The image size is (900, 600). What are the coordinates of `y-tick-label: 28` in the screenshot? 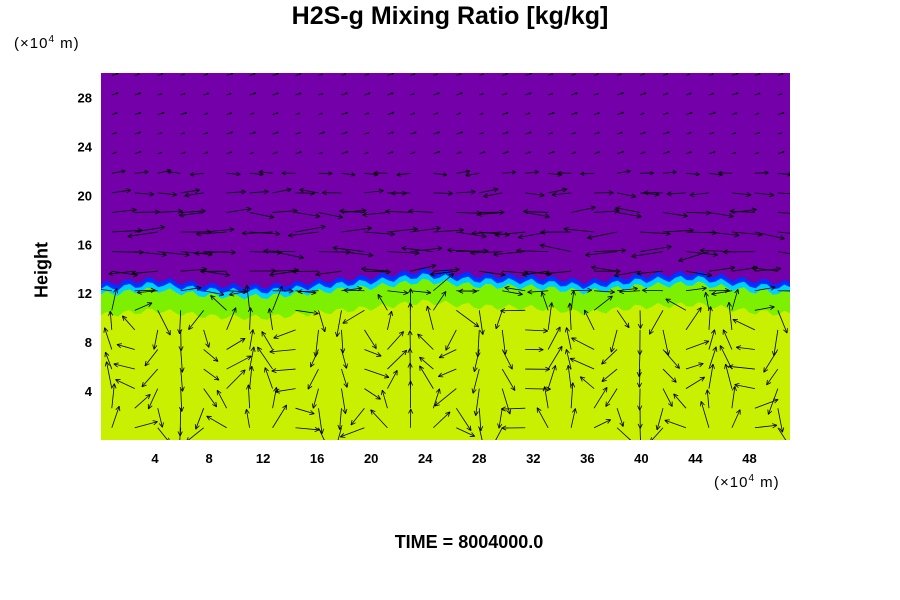 It's located at (85, 97).